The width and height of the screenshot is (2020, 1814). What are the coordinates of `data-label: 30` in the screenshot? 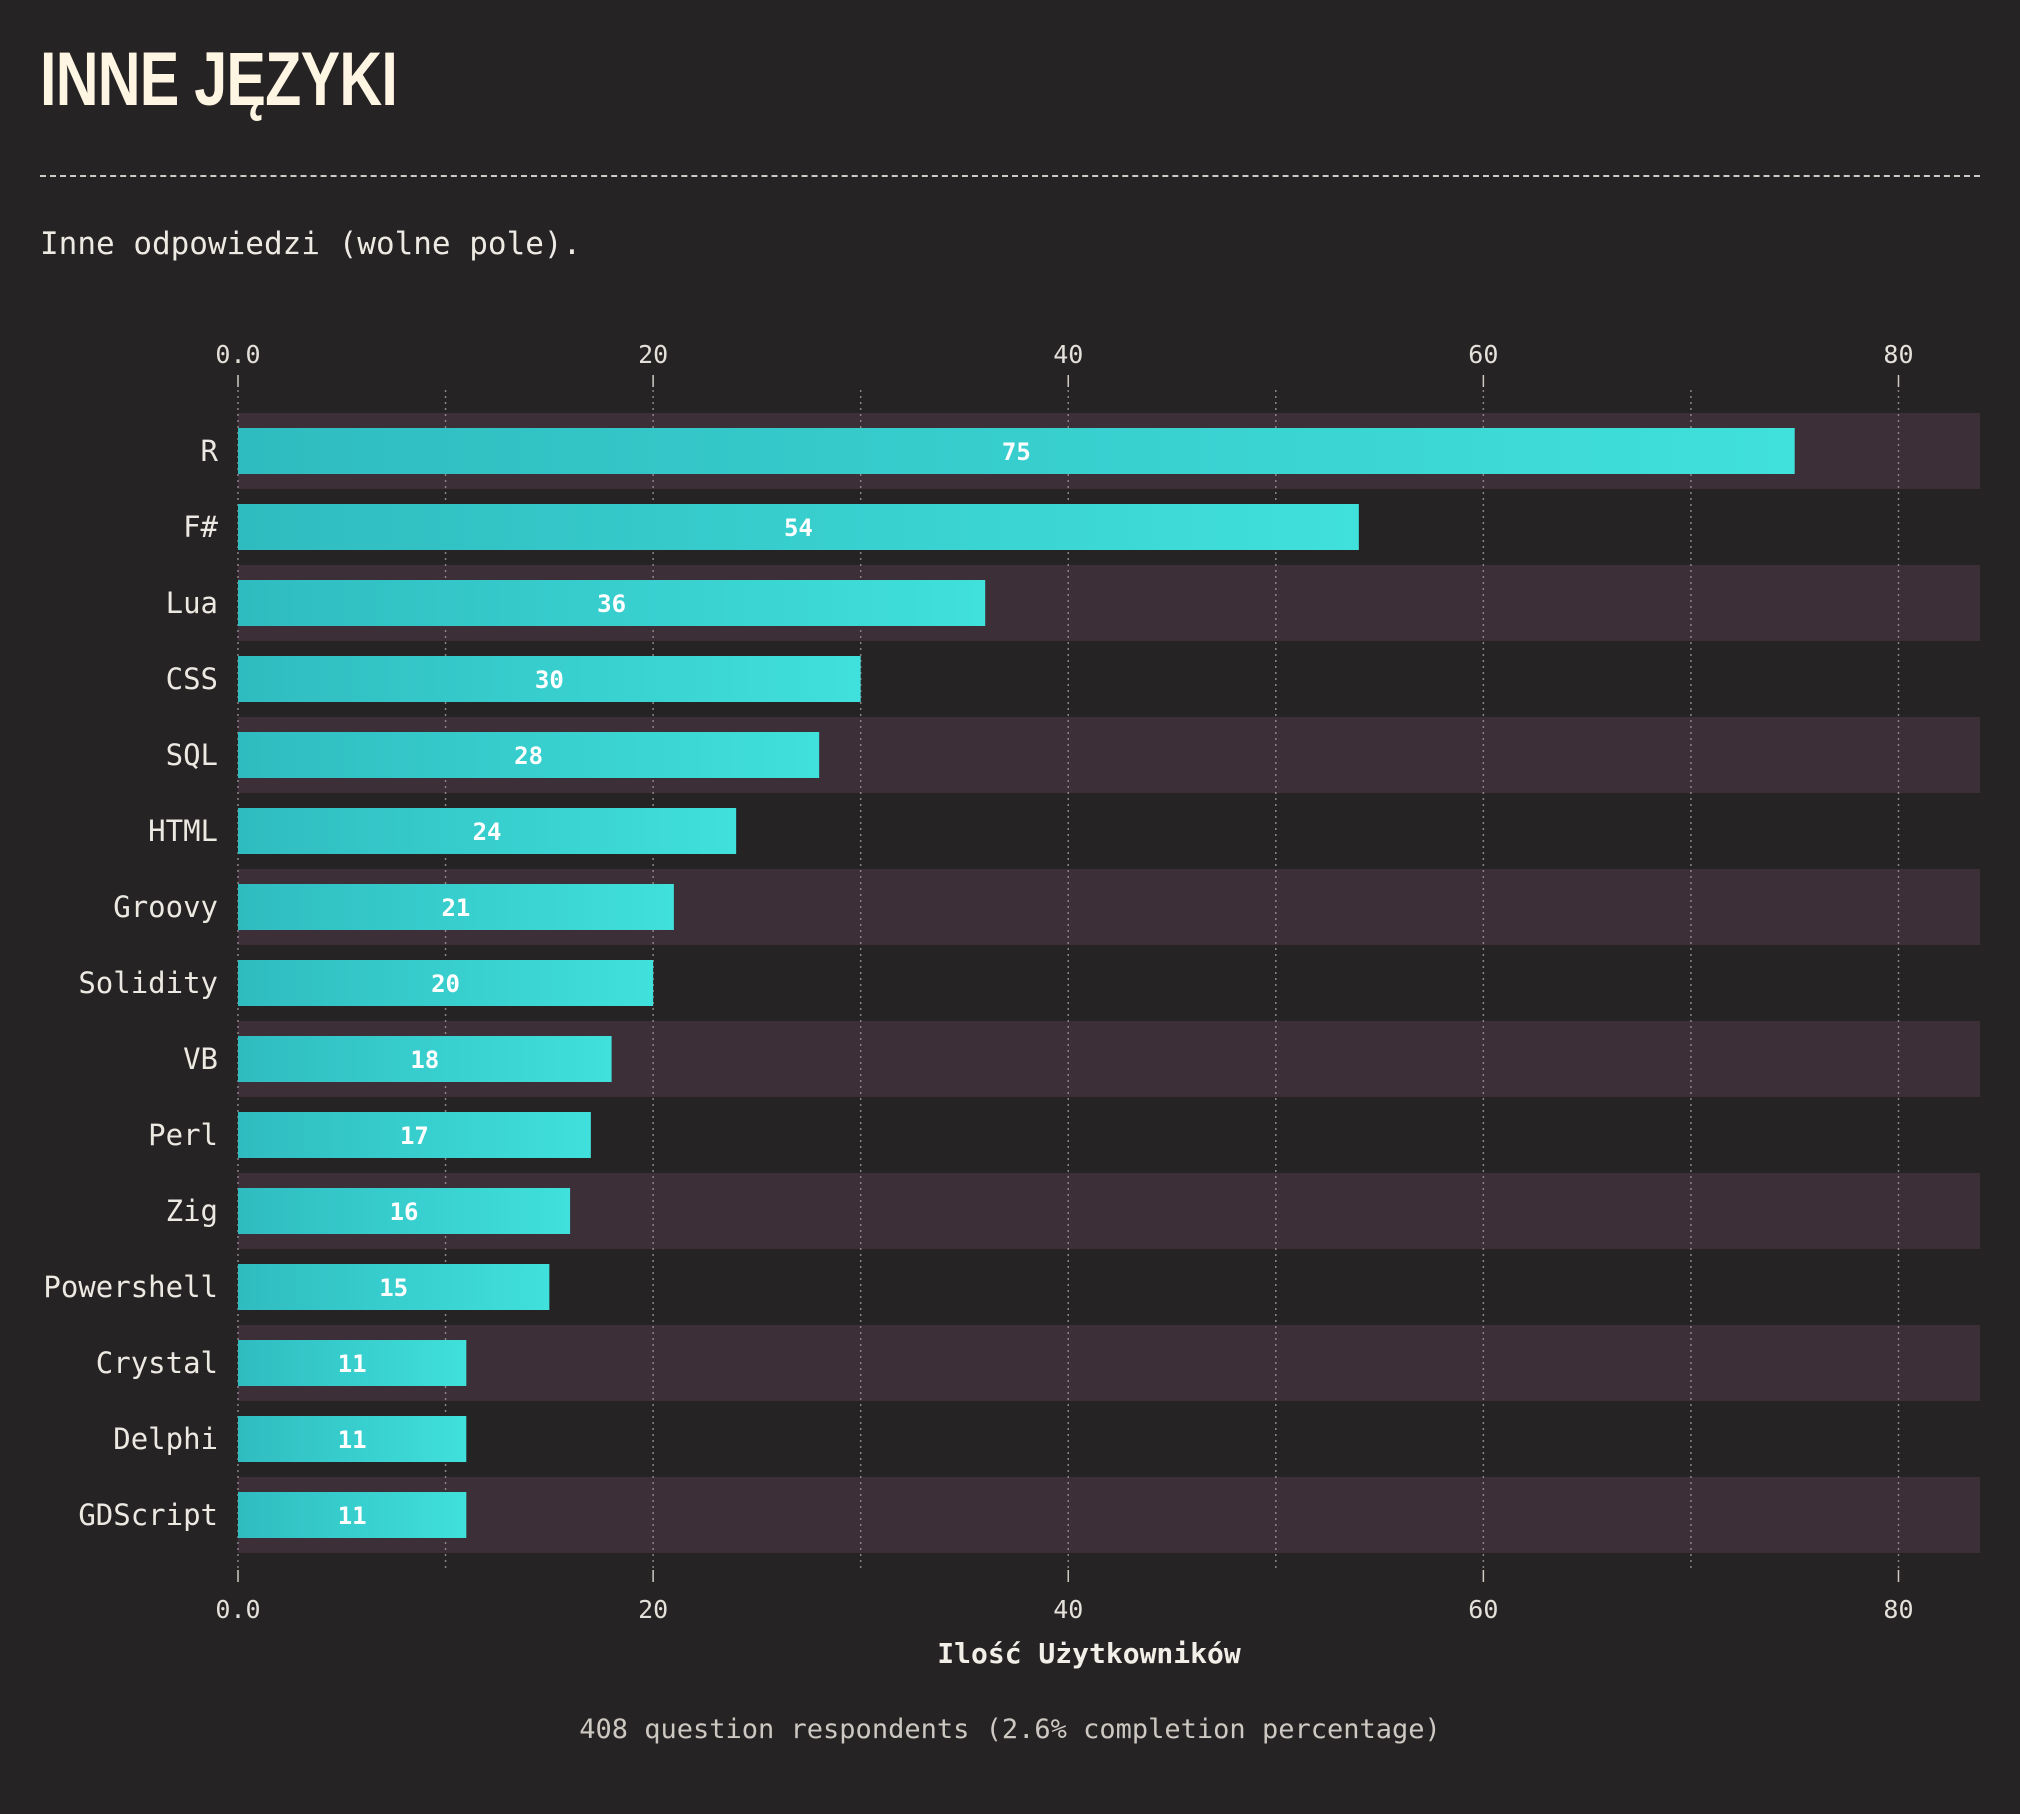 It's located at (549, 680).